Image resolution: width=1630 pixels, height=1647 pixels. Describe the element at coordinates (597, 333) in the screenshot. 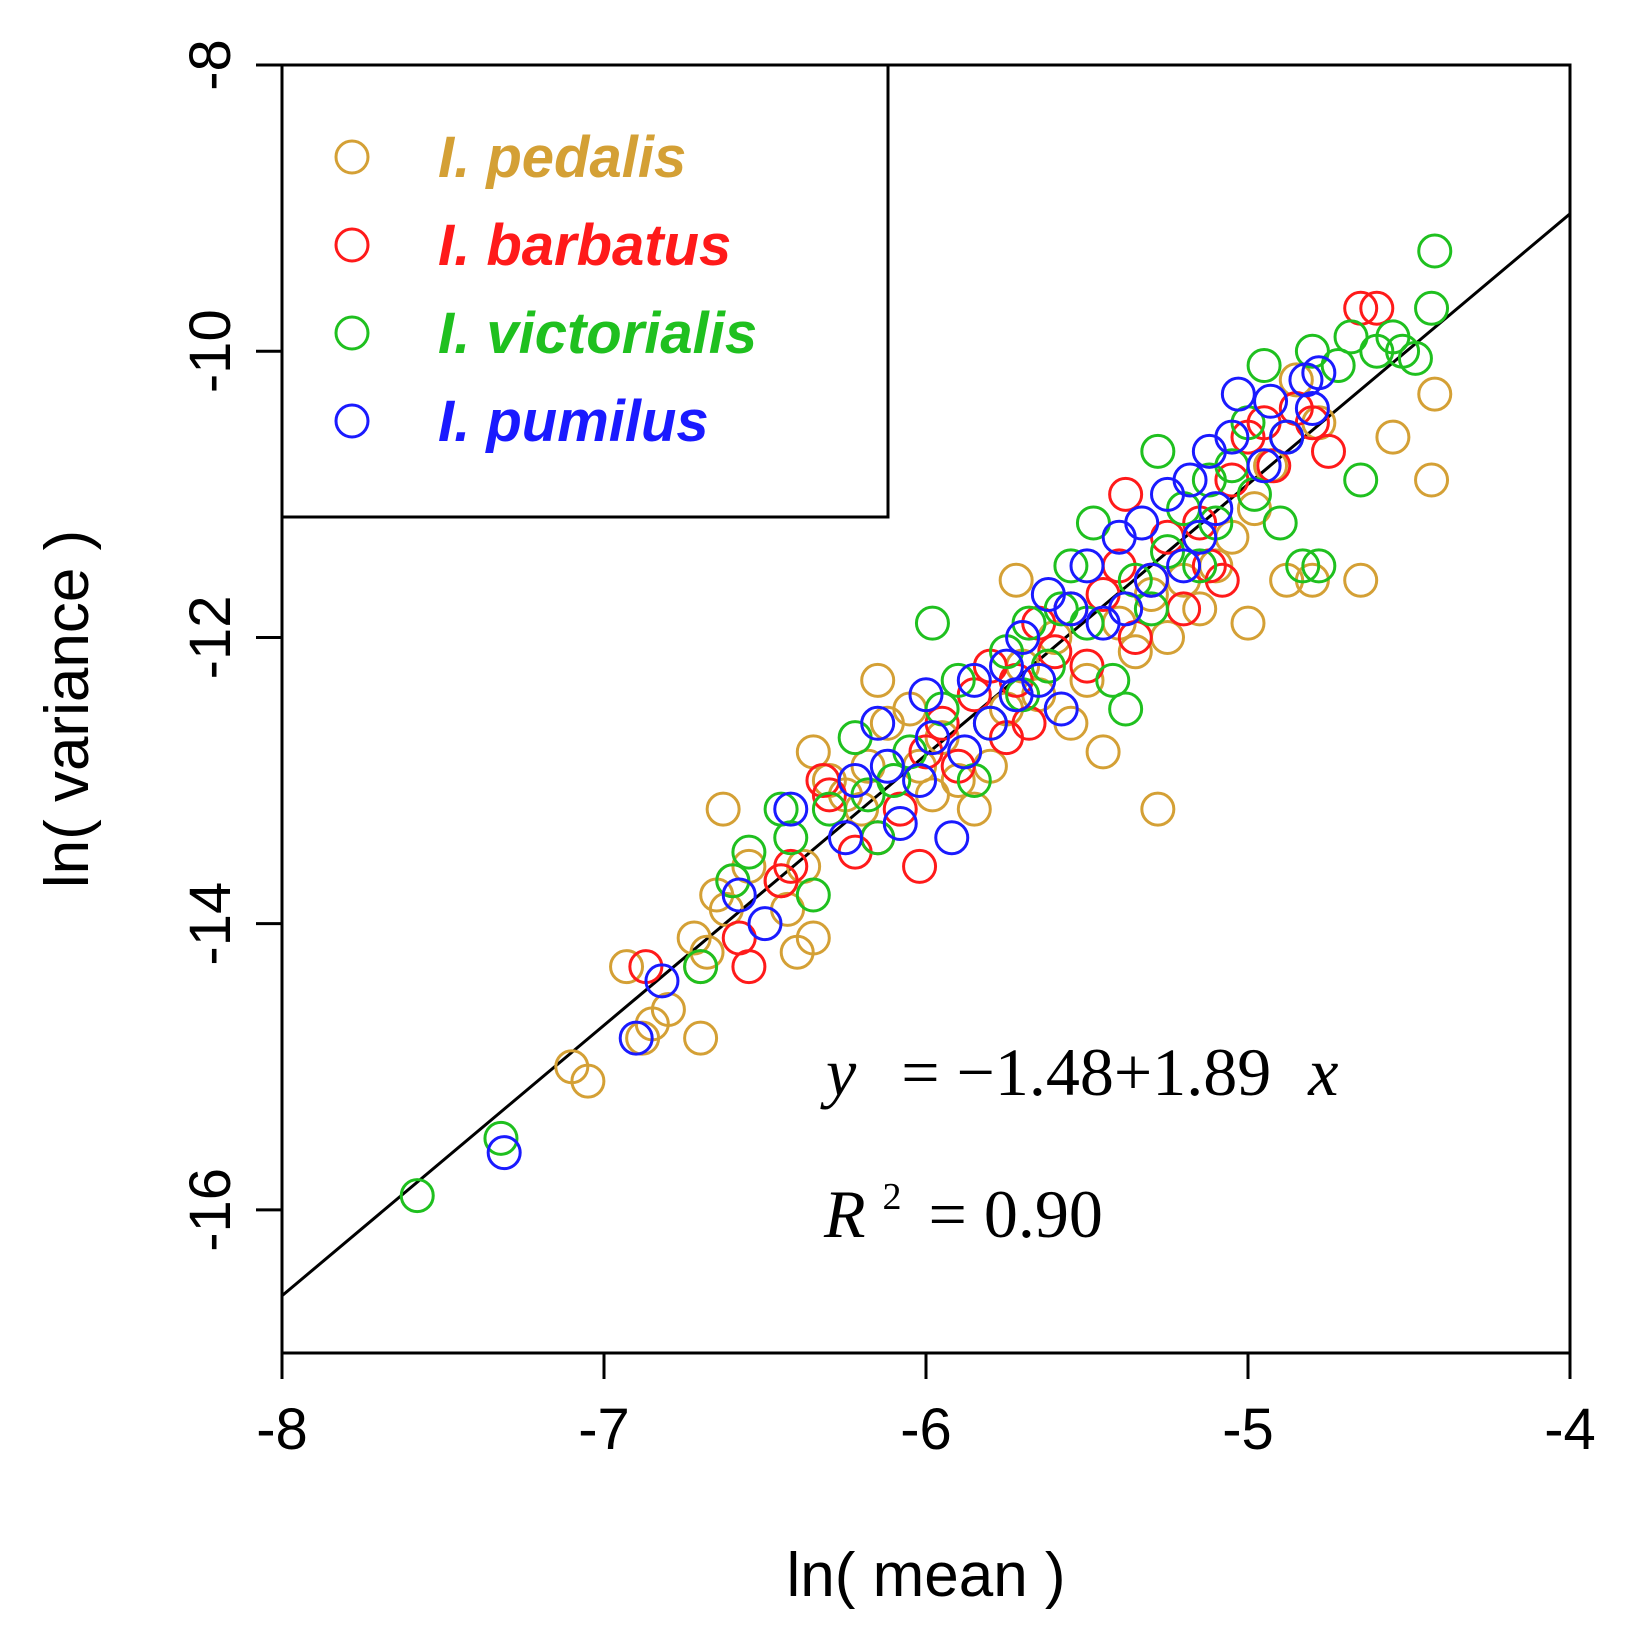

I see `legend-label-i-victorialis: I. victorialis` at that location.